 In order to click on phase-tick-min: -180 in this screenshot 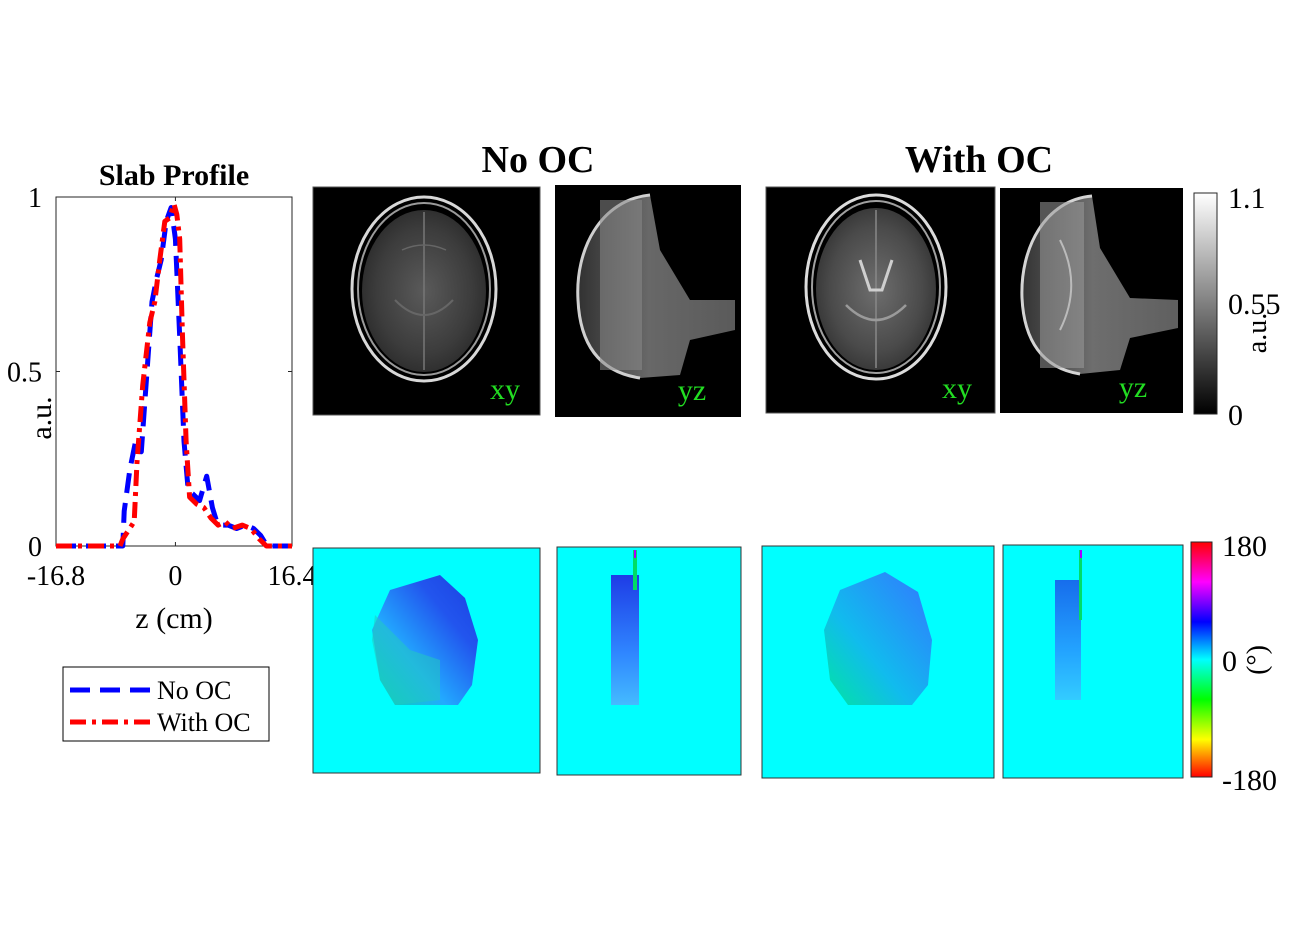, I will do `click(1249, 780)`.